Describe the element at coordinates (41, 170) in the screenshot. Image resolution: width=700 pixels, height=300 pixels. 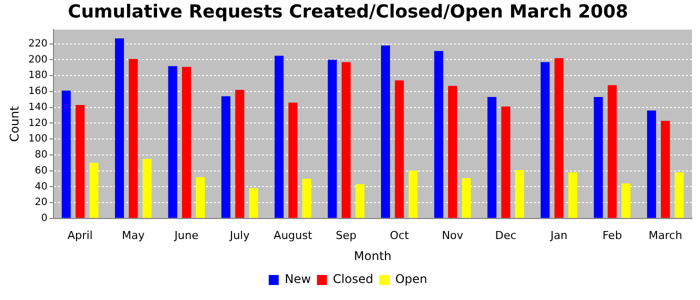
I see `y-tick-label: 60` at that location.